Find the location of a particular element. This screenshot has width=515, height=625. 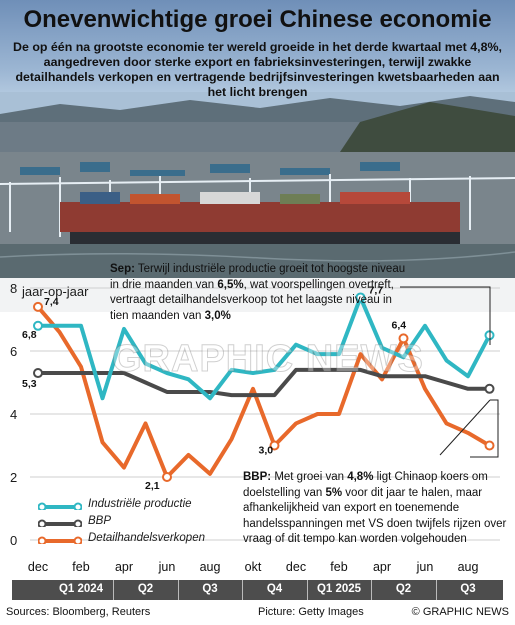

x-tick-label: okt is located at coordinates (253, 567).